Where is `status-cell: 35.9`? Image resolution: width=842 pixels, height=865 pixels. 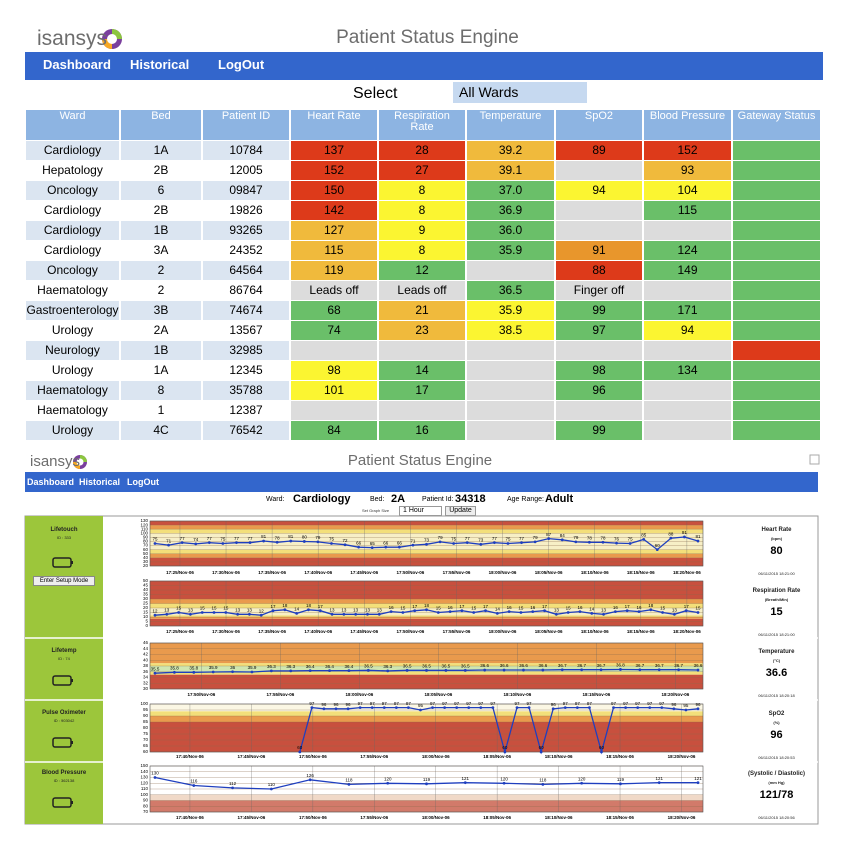 status-cell: 35.9 is located at coordinates (510, 250).